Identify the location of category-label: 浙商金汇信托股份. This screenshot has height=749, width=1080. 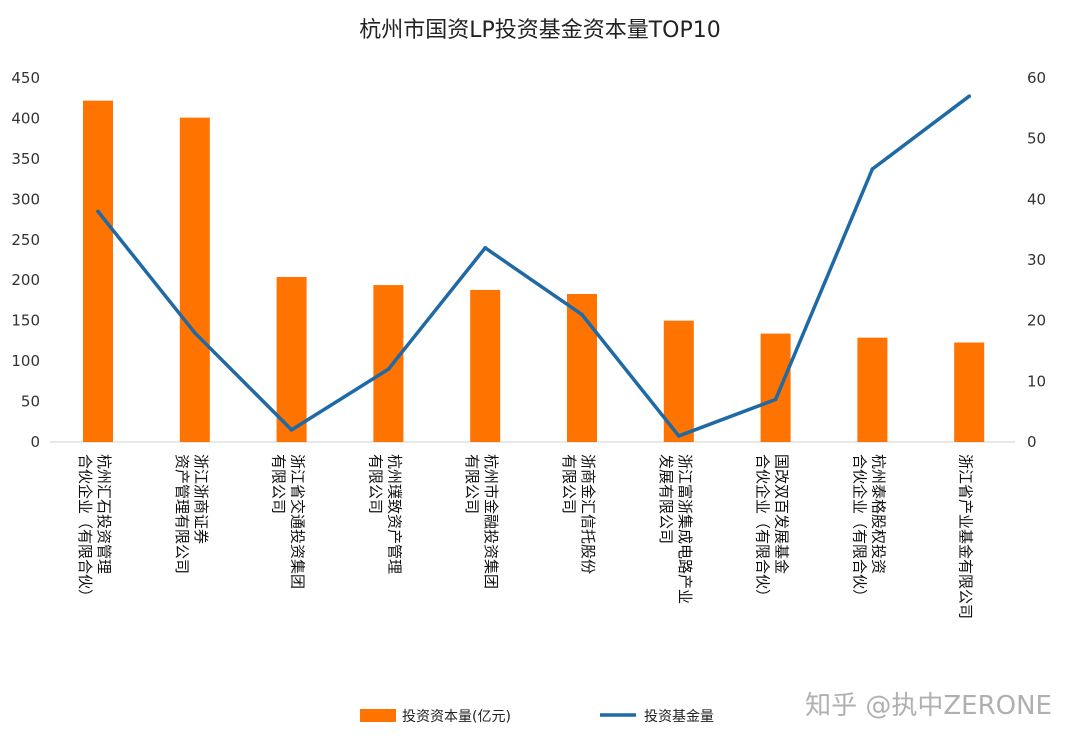
(588, 514).